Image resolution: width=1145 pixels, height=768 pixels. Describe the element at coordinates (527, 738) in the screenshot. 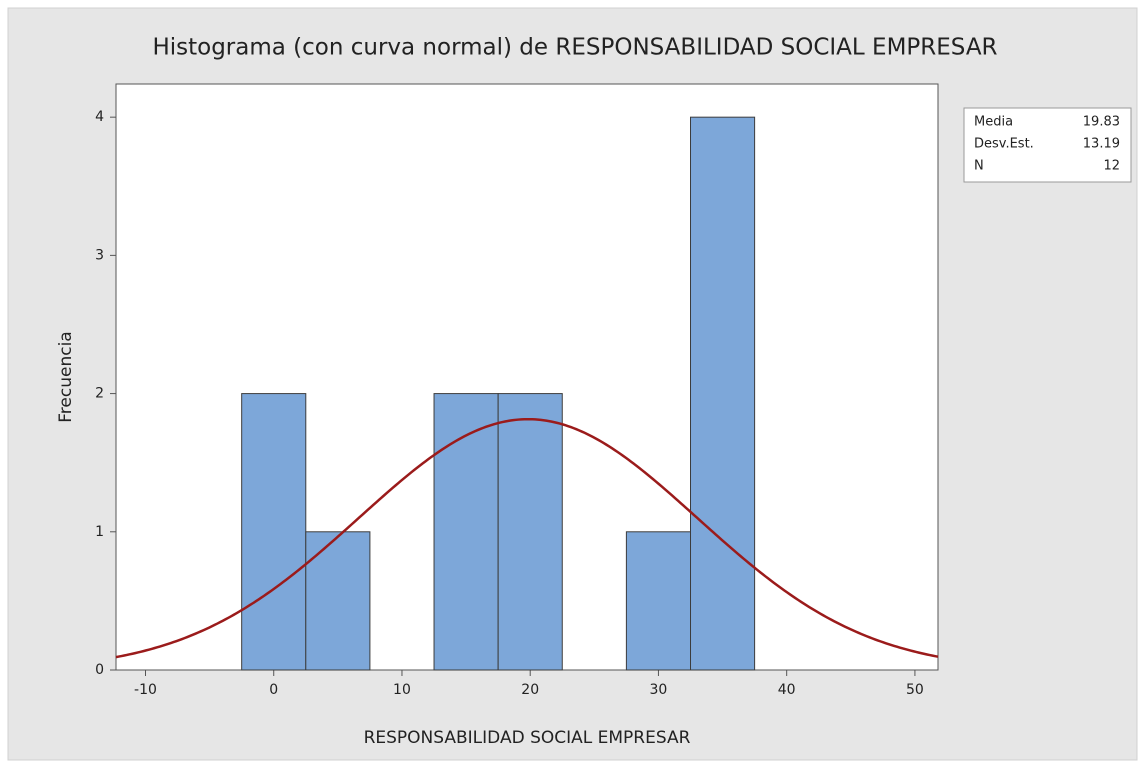

I see `x-axis-label: RESPONSABILIDAD SOCIAL EMPRESAR` at that location.